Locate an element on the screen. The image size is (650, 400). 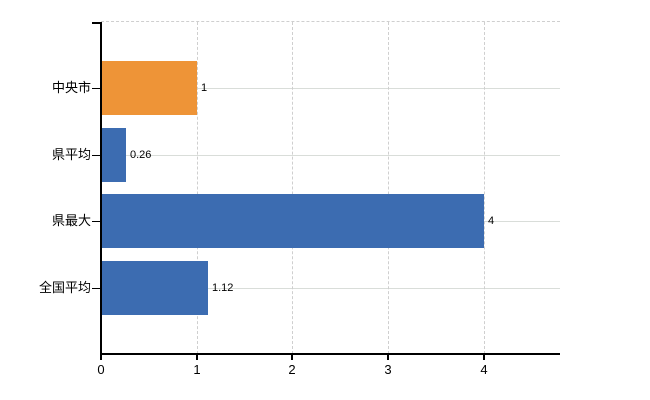
bar-value-label: 4 is located at coordinates (491, 221).